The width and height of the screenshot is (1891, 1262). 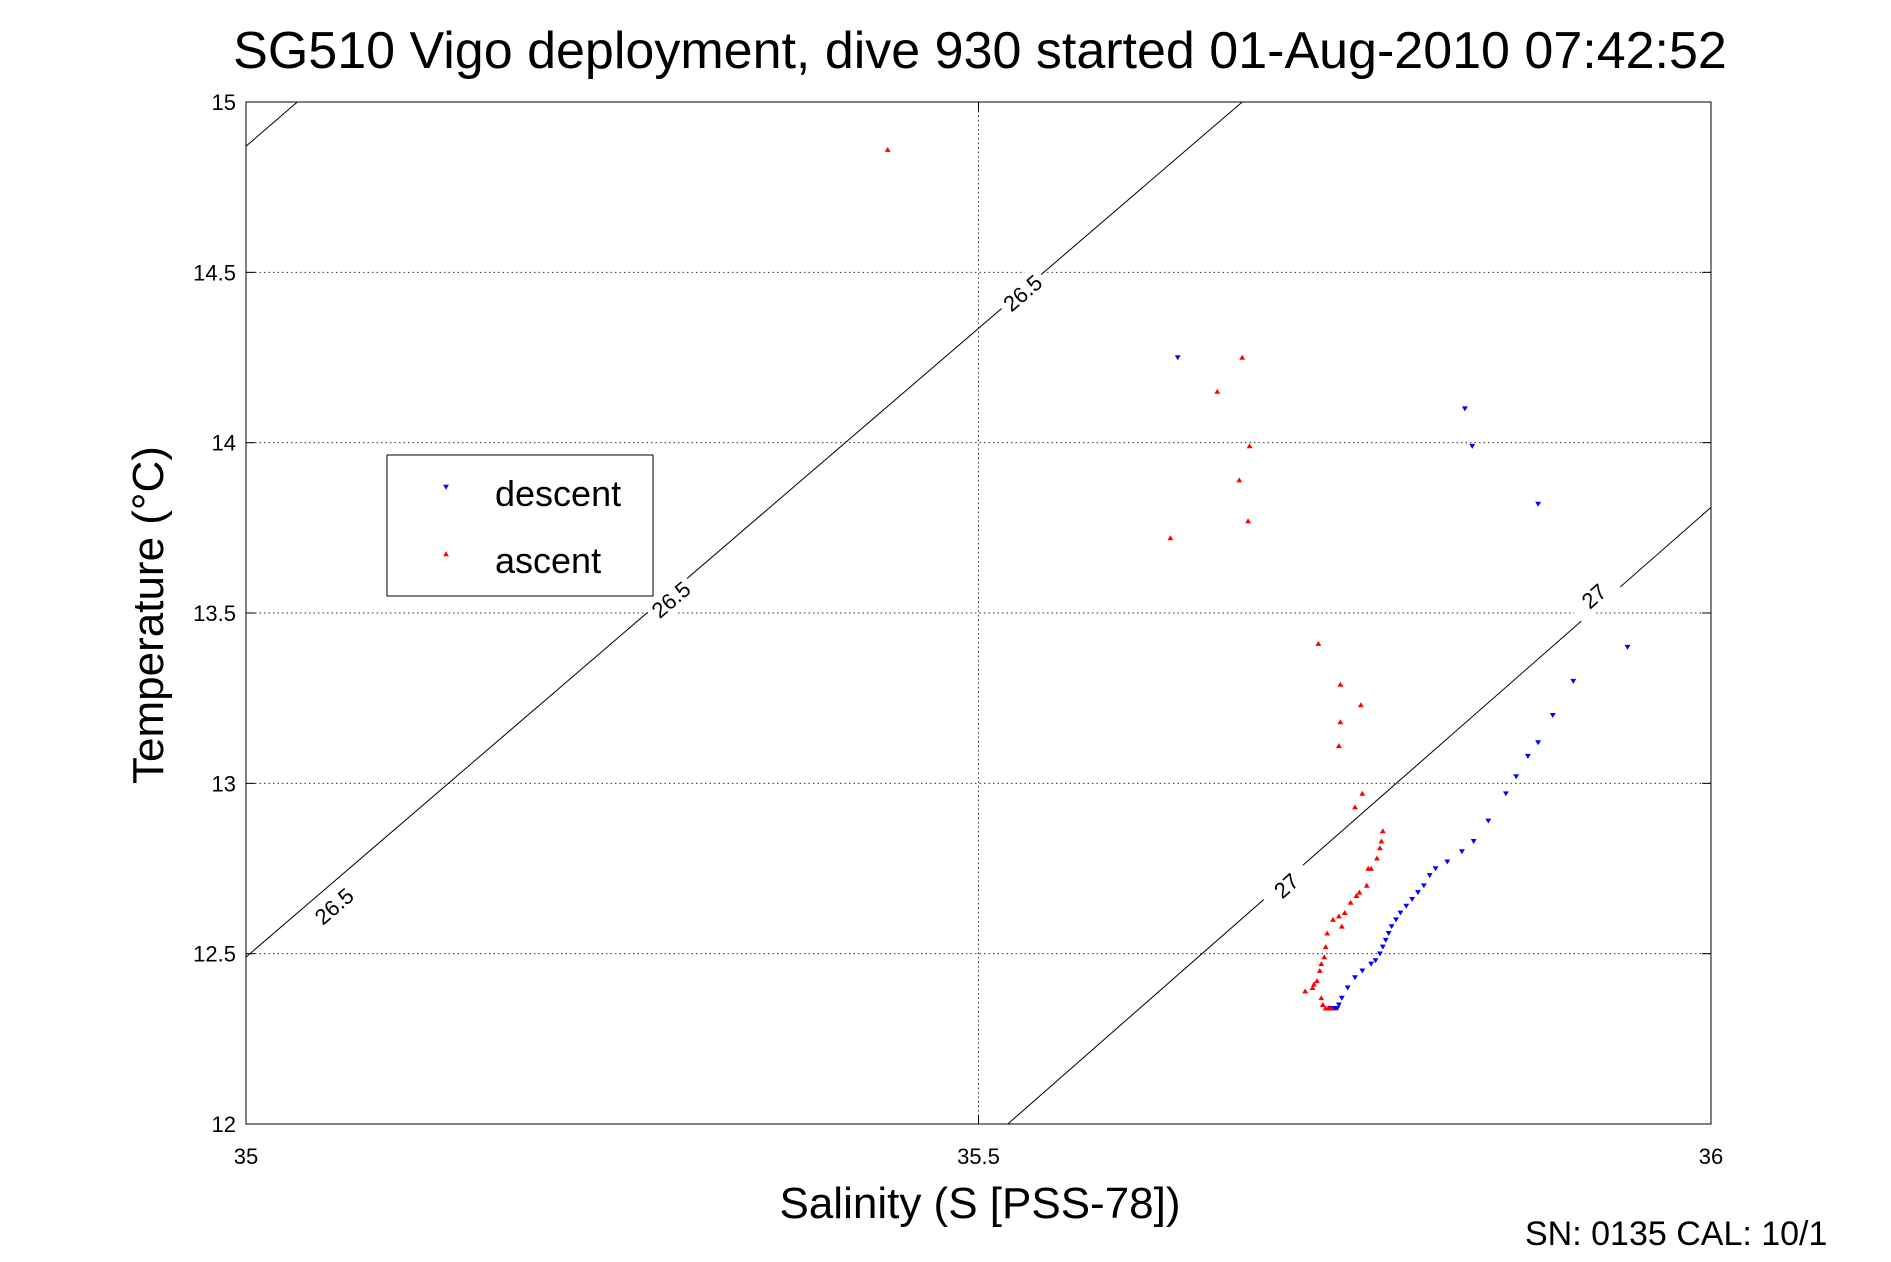 What do you see at coordinates (246, 1156) in the screenshot?
I see `x-tick-label: 35` at bounding box center [246, 1156].